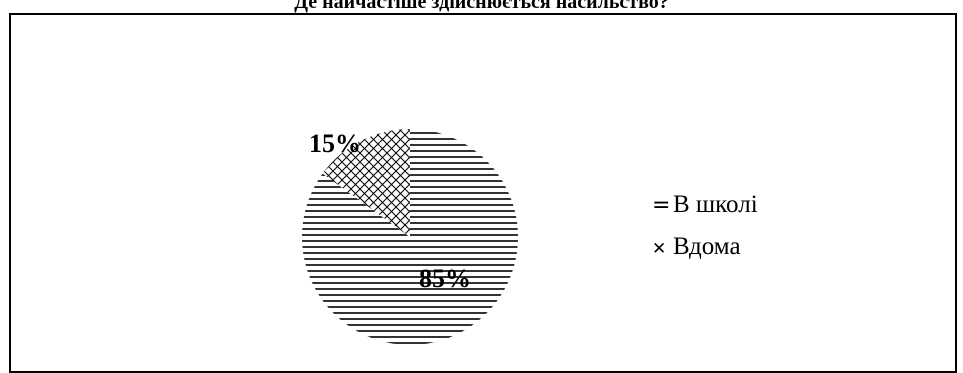 The width and height of the screenshot is (963, 373). I want to click on legend-marker-1: ✕, so click(659, 249).